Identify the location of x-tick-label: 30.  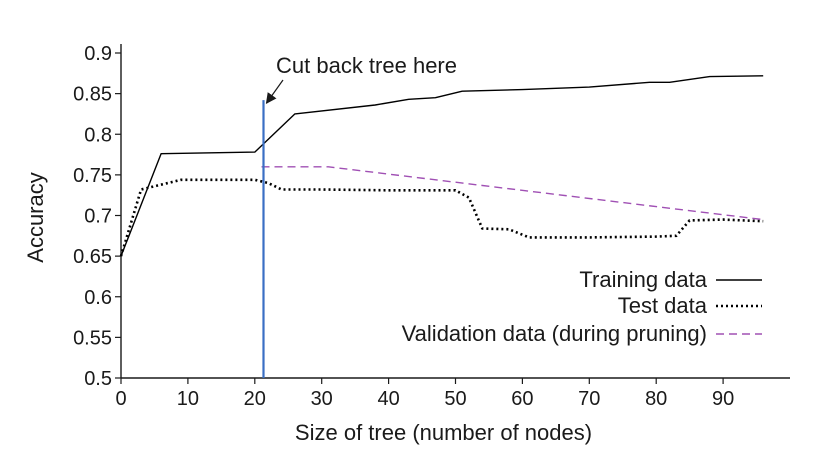
(322, 399).